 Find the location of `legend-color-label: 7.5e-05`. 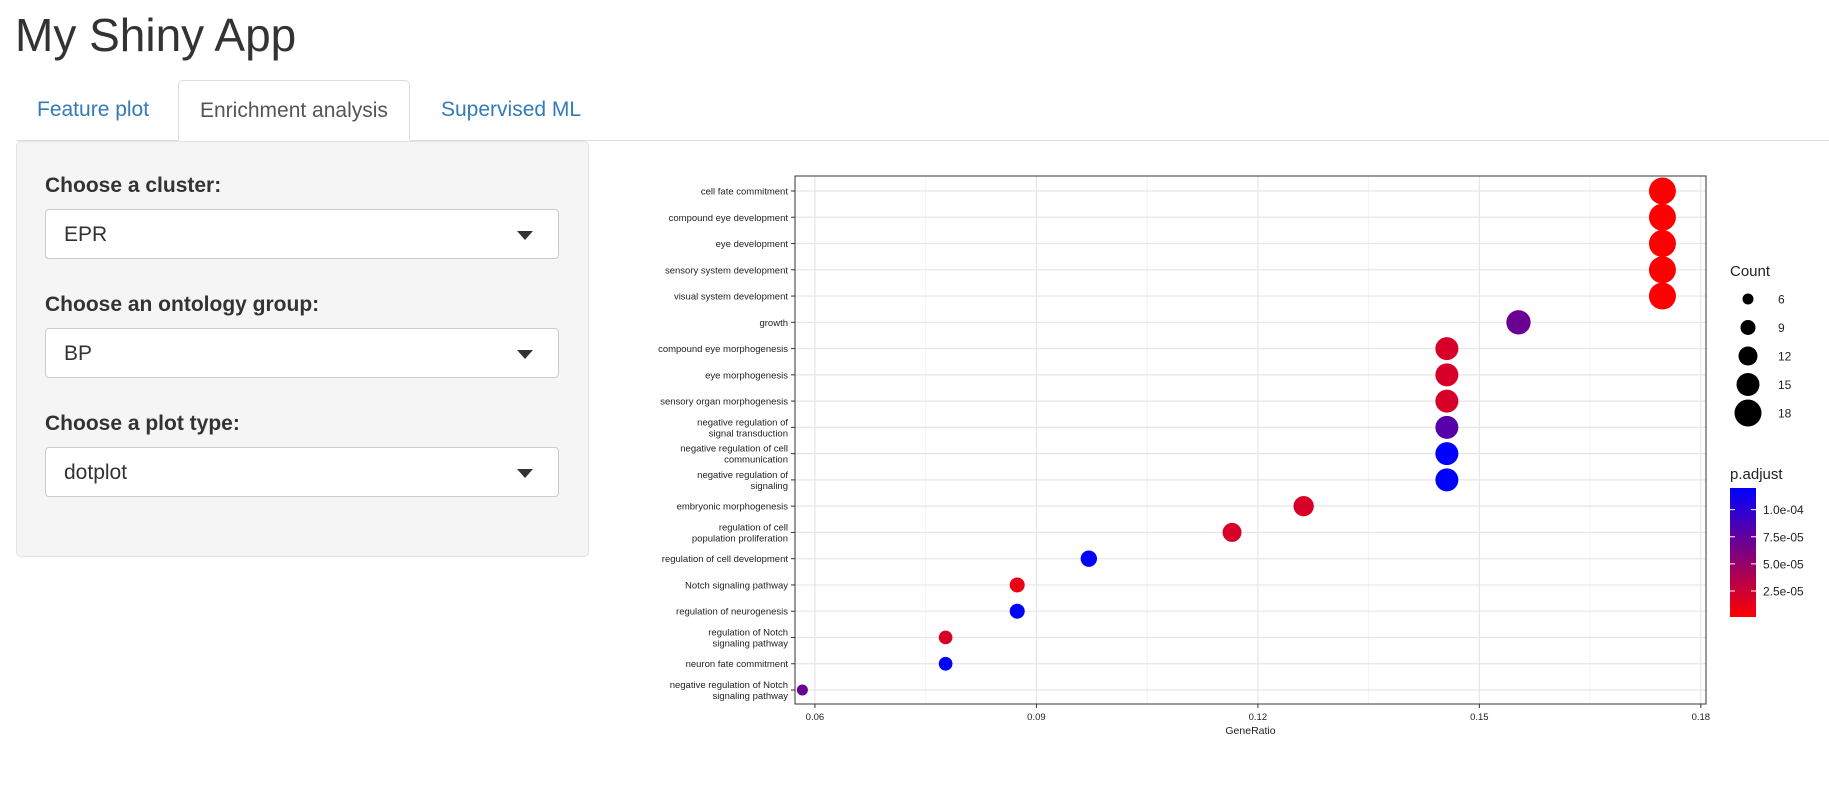

legend-color-label: 7.5e-05 is located at coordinates (1783, 537).